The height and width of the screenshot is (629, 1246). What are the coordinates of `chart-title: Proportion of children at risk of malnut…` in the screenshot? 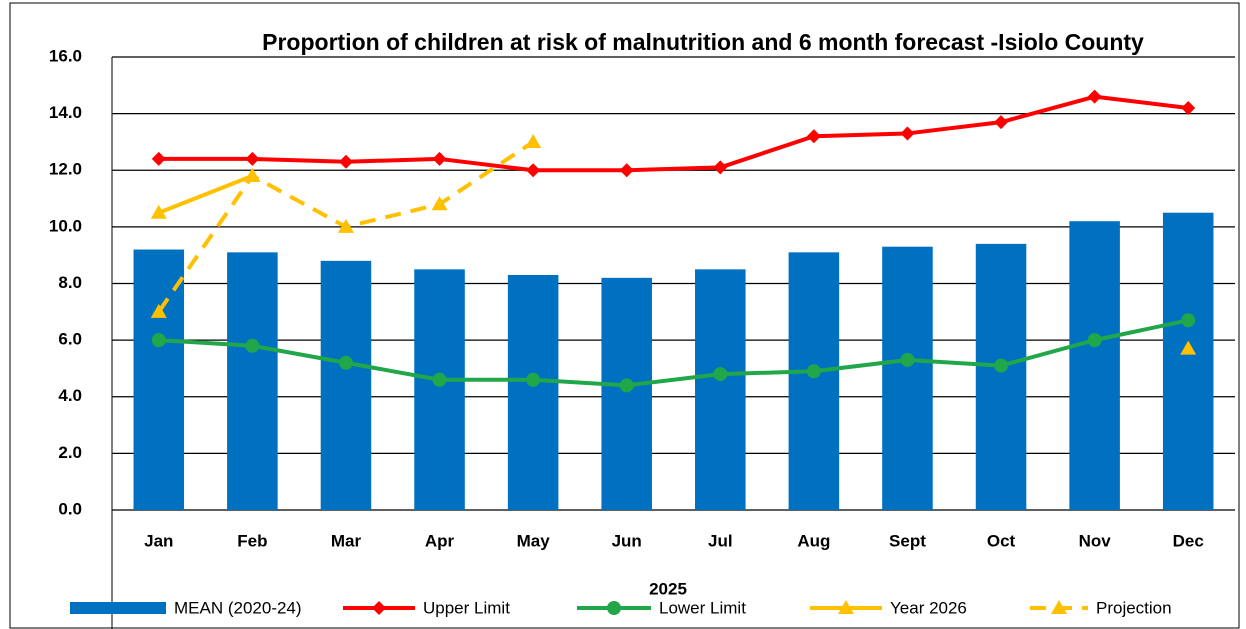 It's located at (703, 42).